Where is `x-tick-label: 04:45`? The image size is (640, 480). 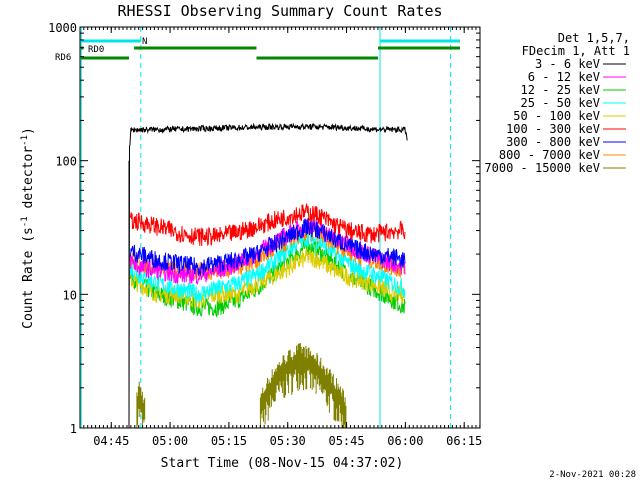
x-tick-label: 04:45 is located at coordinates (111, 441).